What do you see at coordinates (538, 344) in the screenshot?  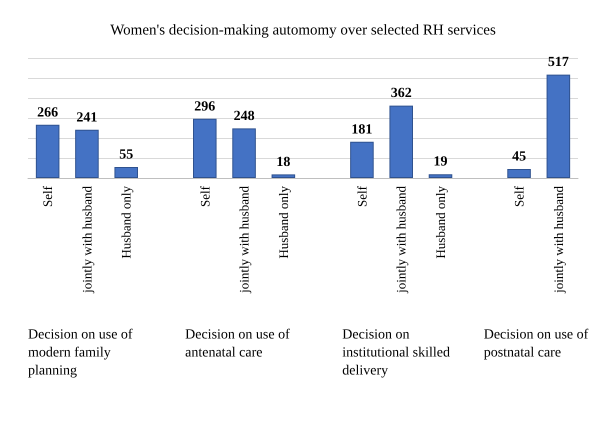 I see `text: Decision on use of postnatal care` at bounding box center [538, 344].